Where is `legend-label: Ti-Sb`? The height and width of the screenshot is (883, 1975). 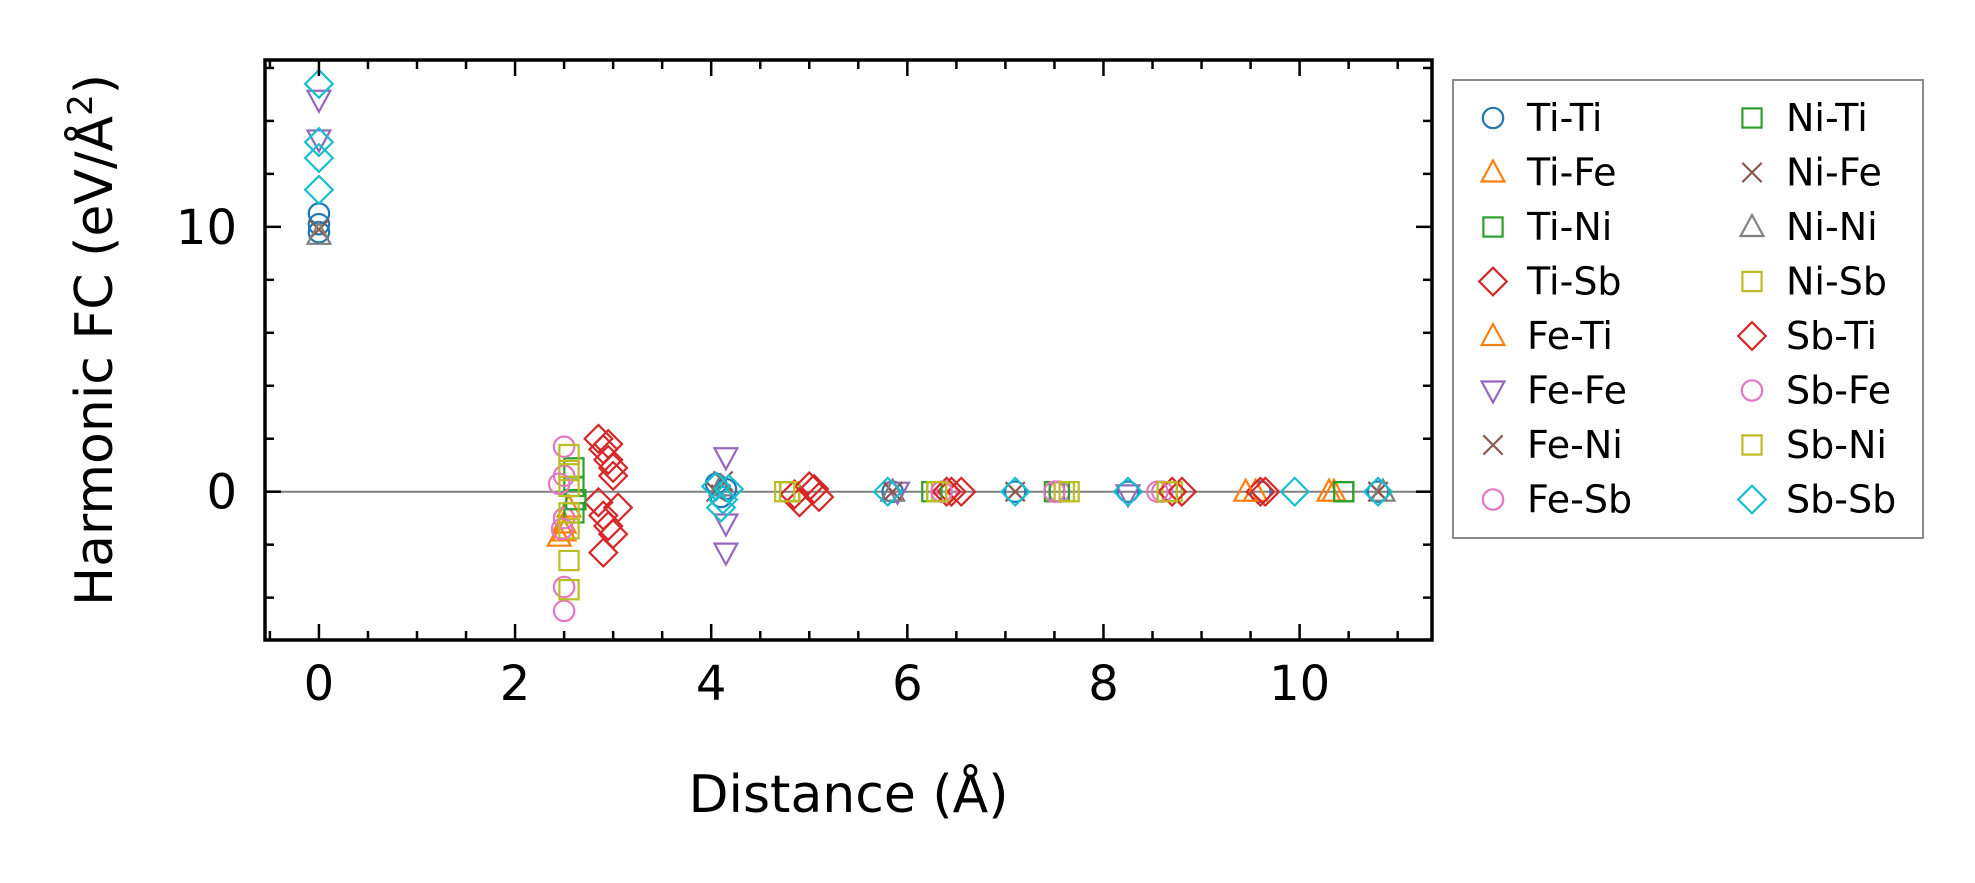
legend-label: Ti-Sb is located at coordinates (1574, 282).